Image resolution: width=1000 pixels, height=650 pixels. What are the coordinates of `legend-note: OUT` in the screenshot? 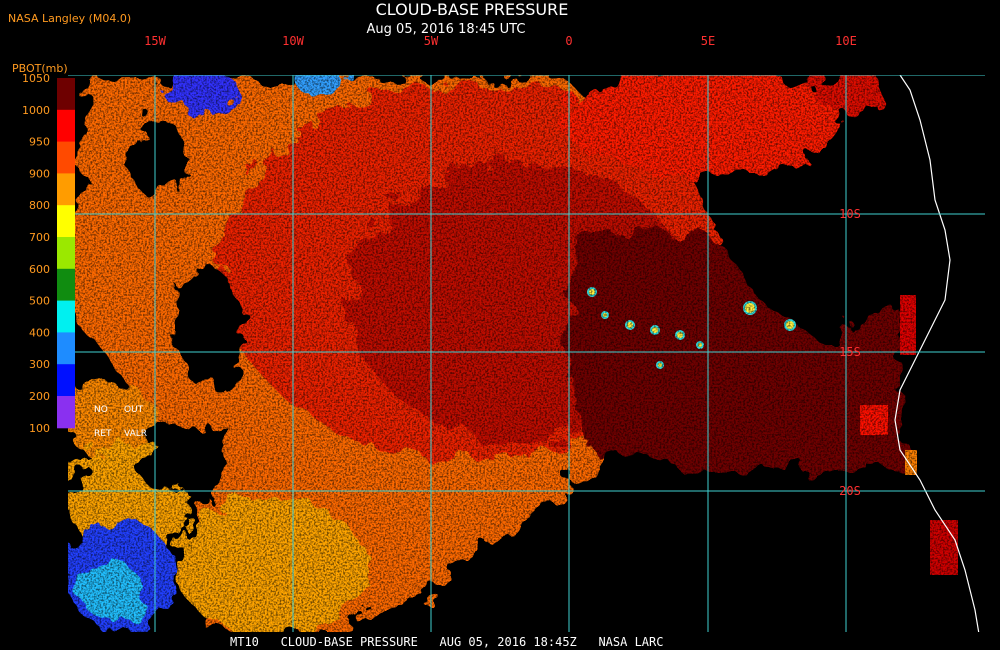 It's located at (134, 410).